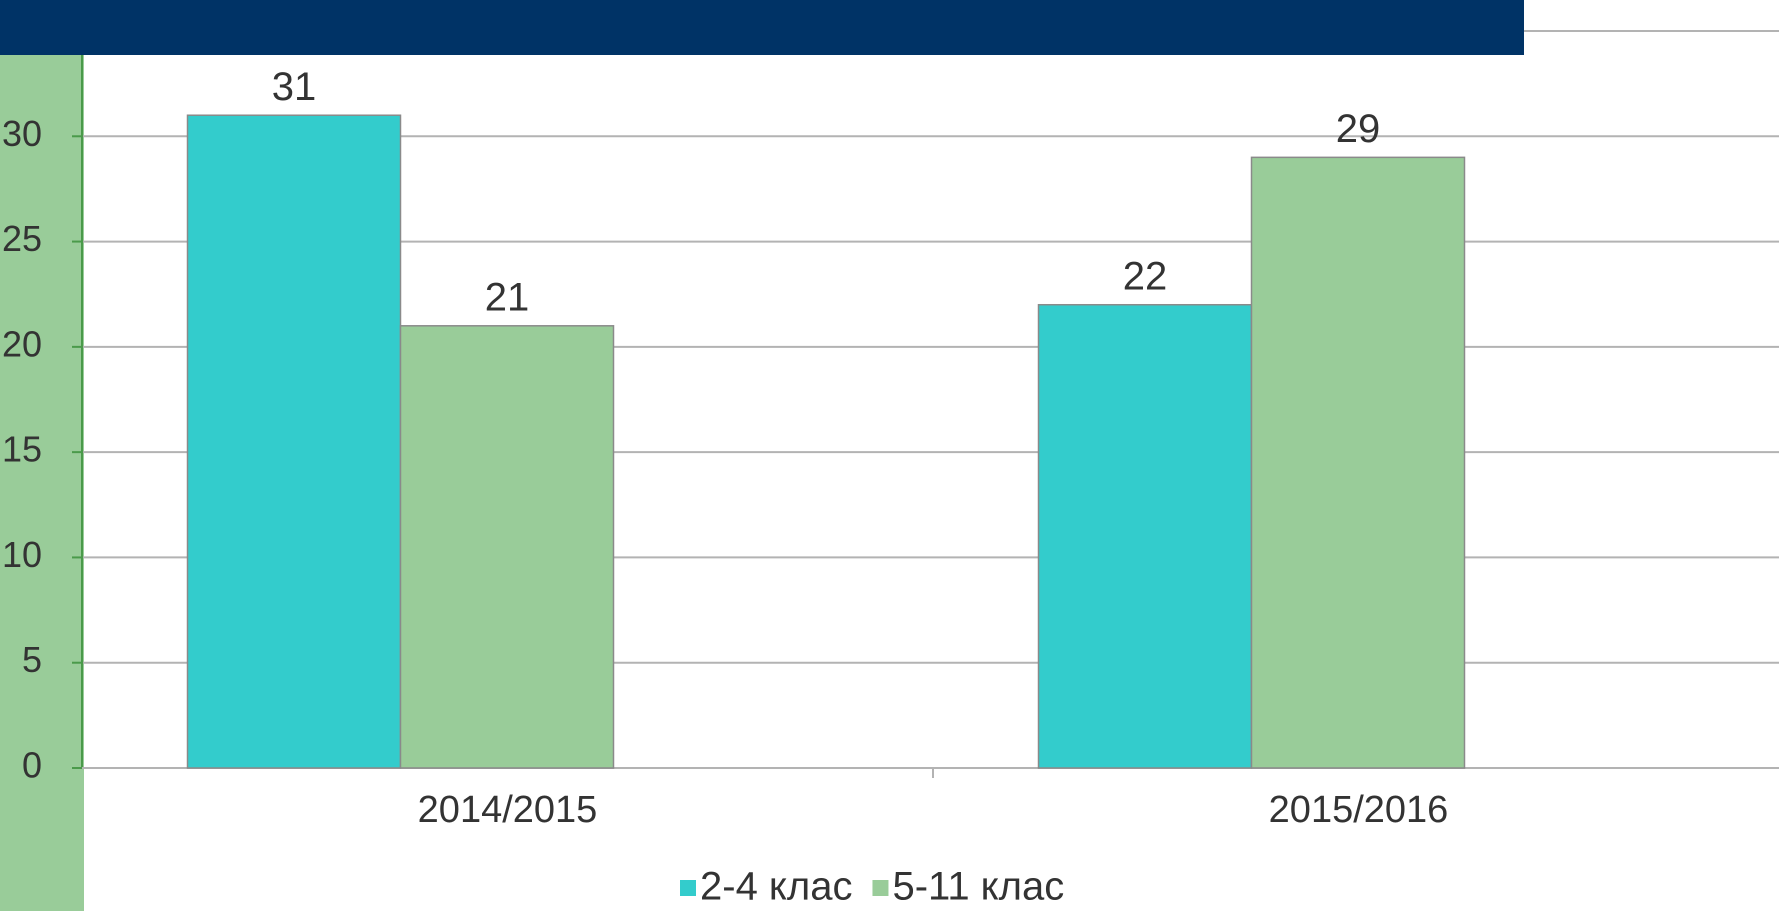  Describe the element at coordinates (22, 449) in the screenshot. I see `y-tick-label: 15` at that location.